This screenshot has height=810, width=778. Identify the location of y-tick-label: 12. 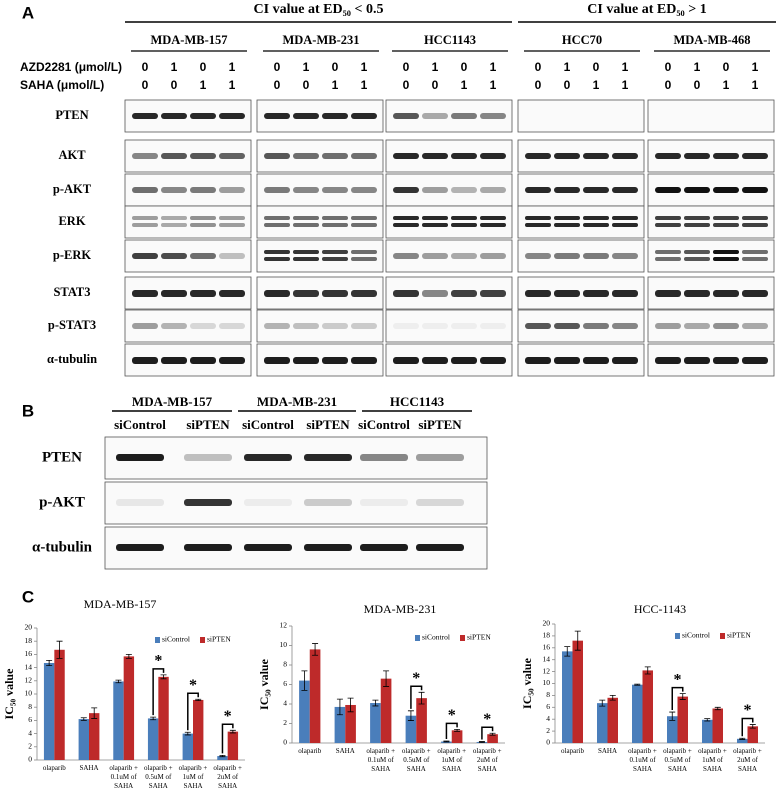
(547, 670).